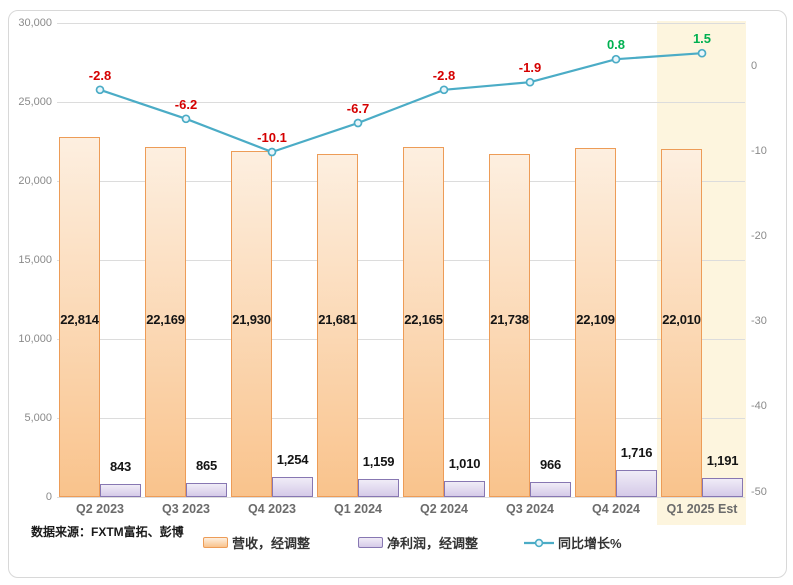 This screenshot has height=585, width=793. I want to click on legend-item-profit: 净利润，经调整, so click(418, 542).